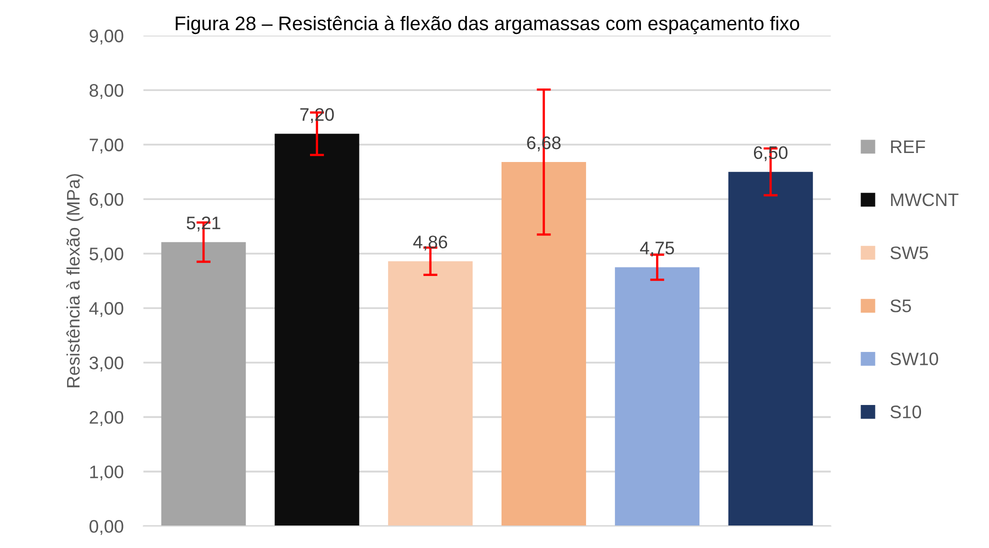 The image size is (989, 548). What do you see at coordinates (107, 527) in the screenshot?
I see `y-tick-label: 0,00` at bounding box center [107, 527].